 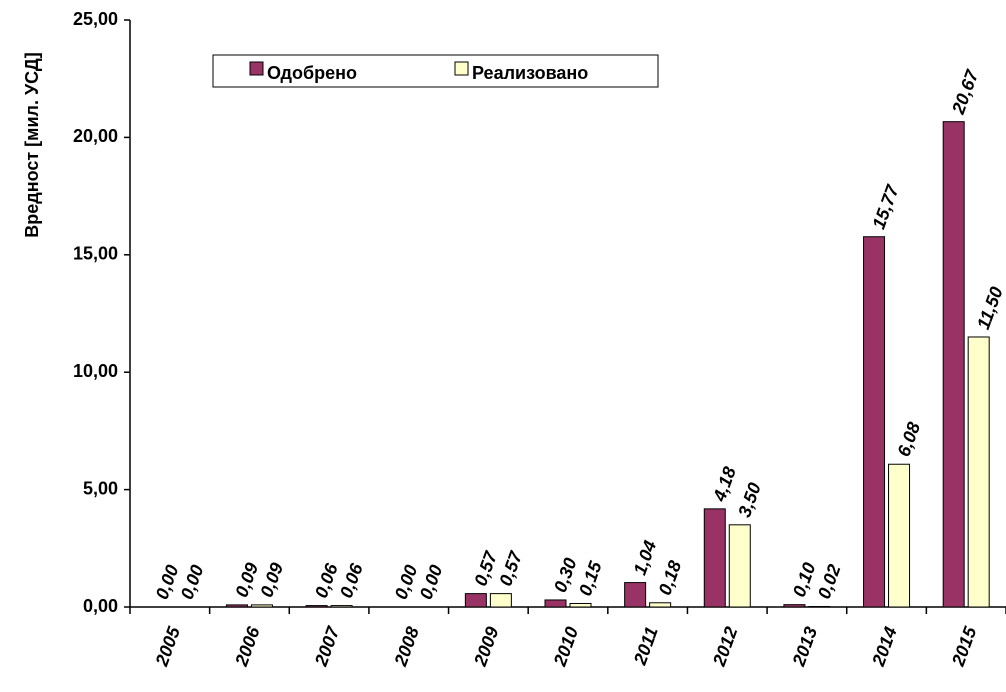 I want to click on value-label: 20,67, so click(x=965, y=92).